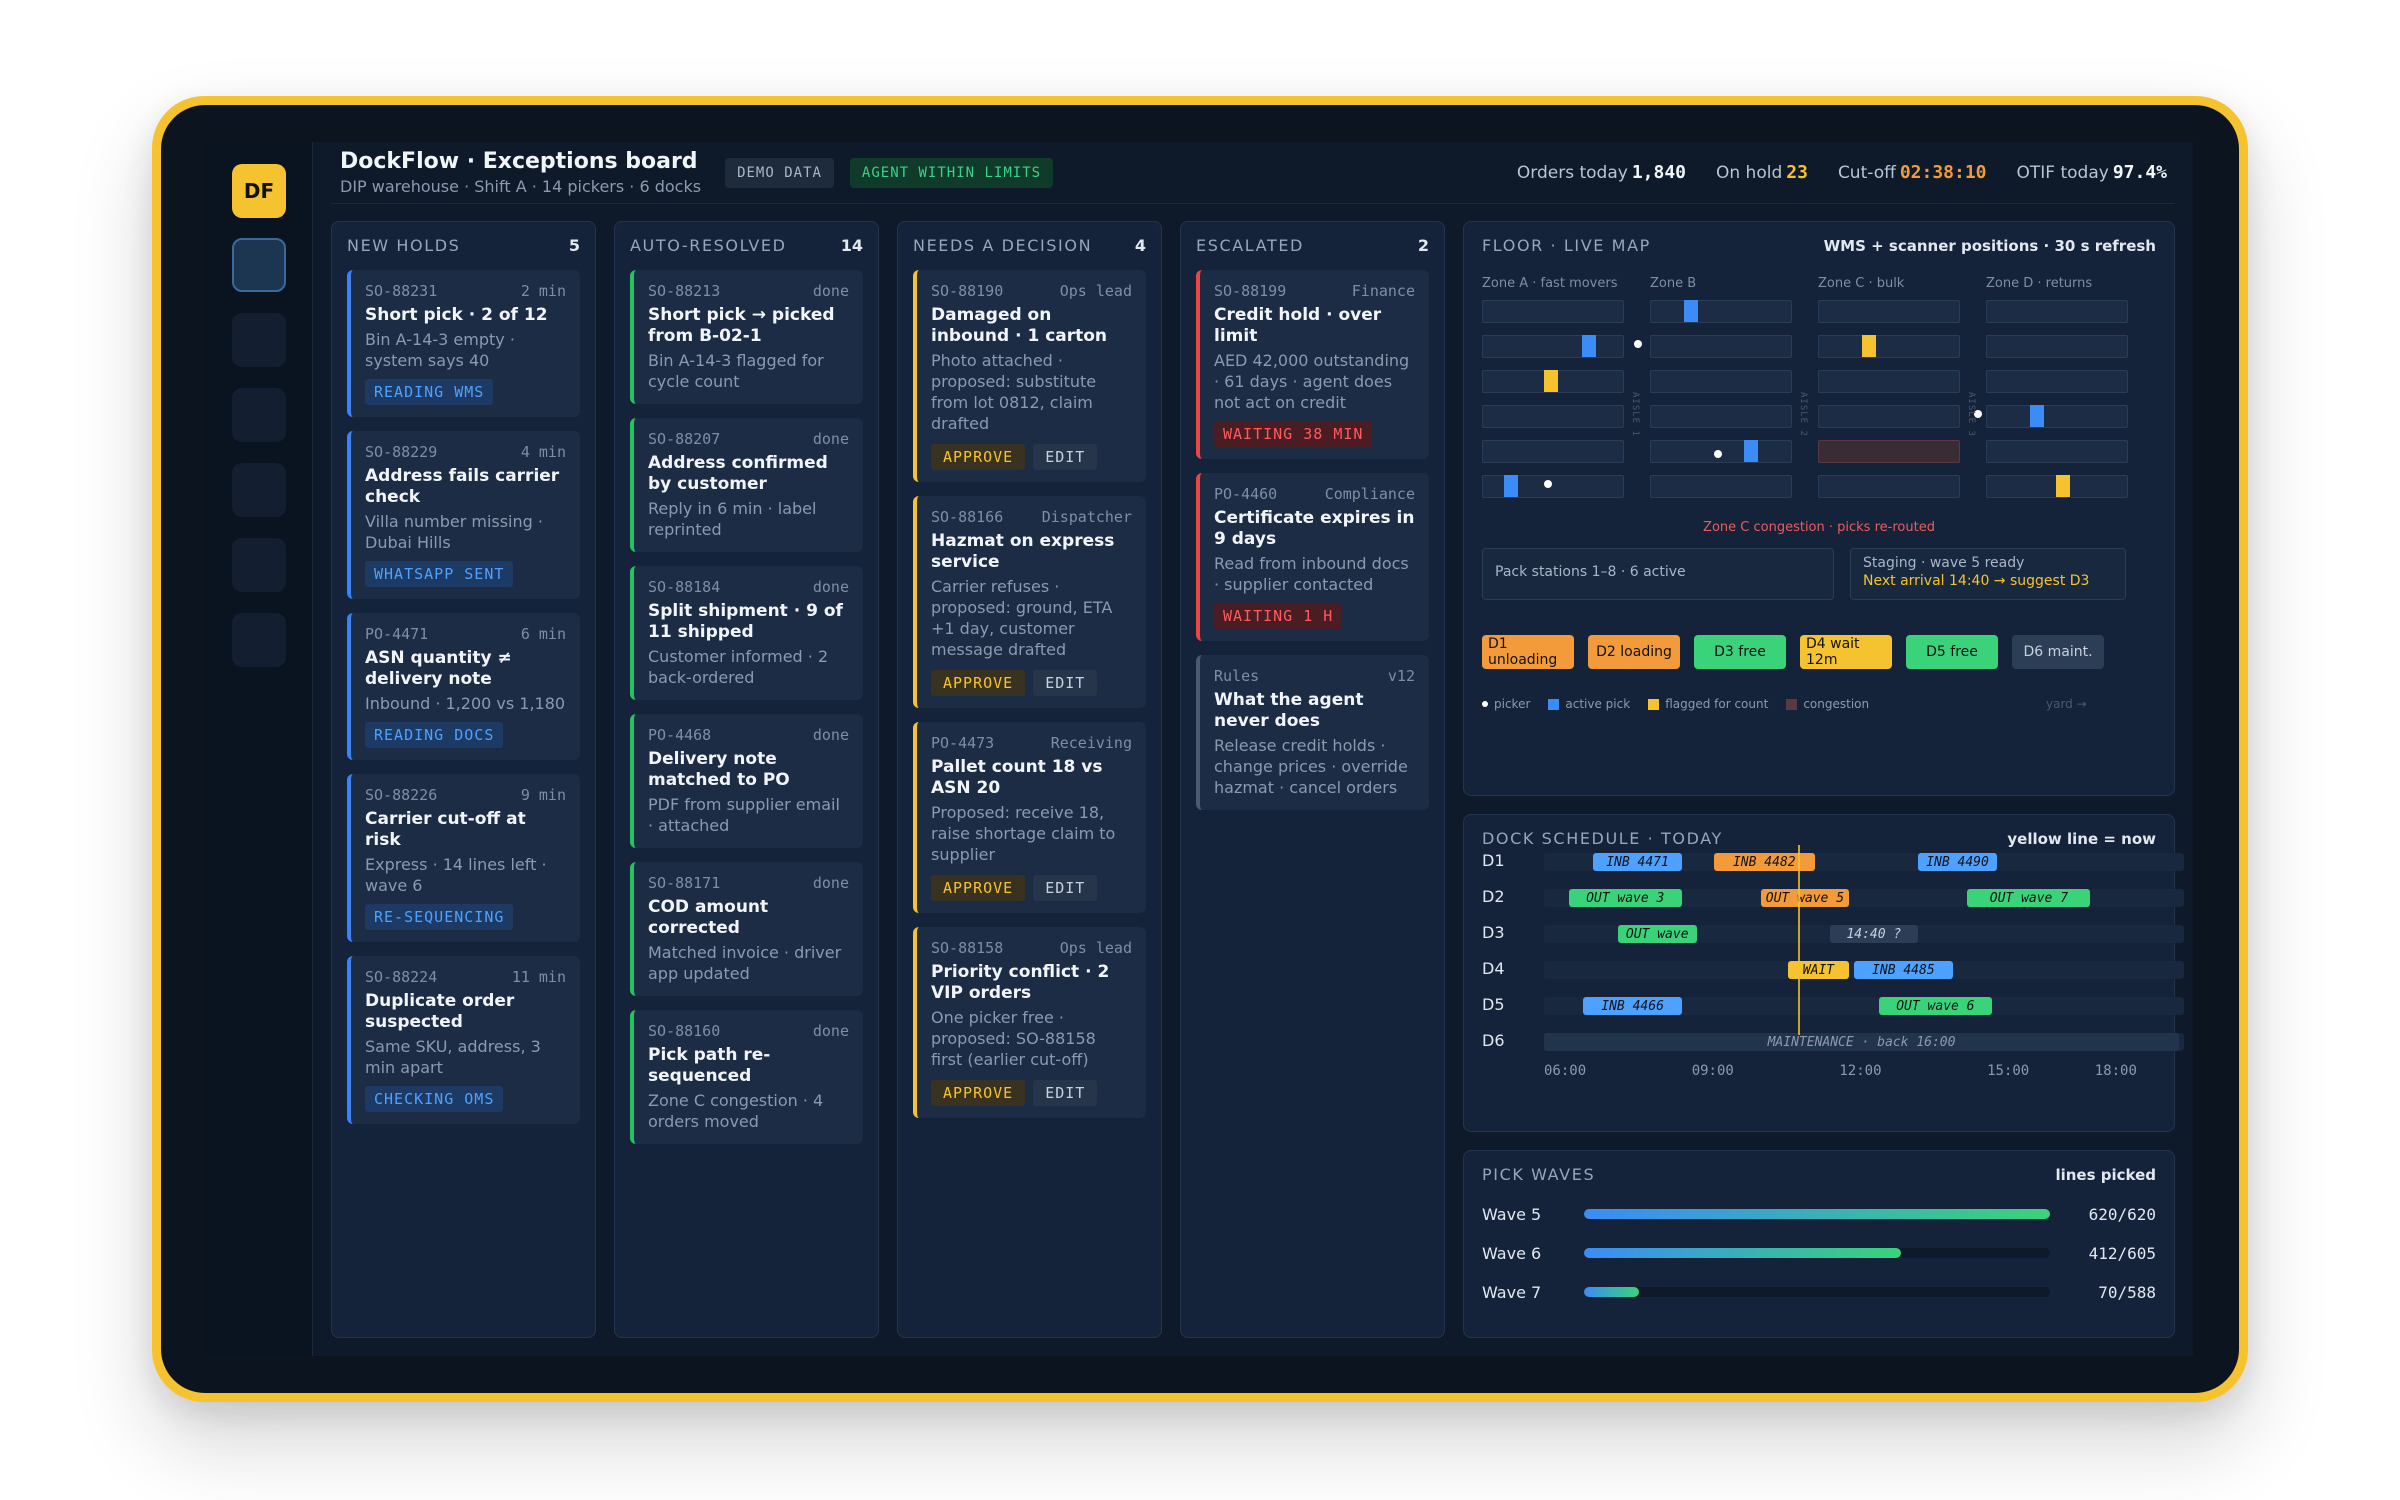 The image size is (2400, 1500). I want to click on staging-next: Next arrival 14:40 → suggest D3, so click(1976, 581).